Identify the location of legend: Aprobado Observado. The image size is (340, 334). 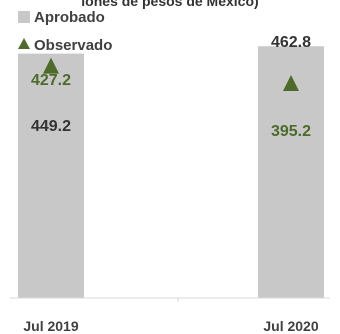
(65, 31).